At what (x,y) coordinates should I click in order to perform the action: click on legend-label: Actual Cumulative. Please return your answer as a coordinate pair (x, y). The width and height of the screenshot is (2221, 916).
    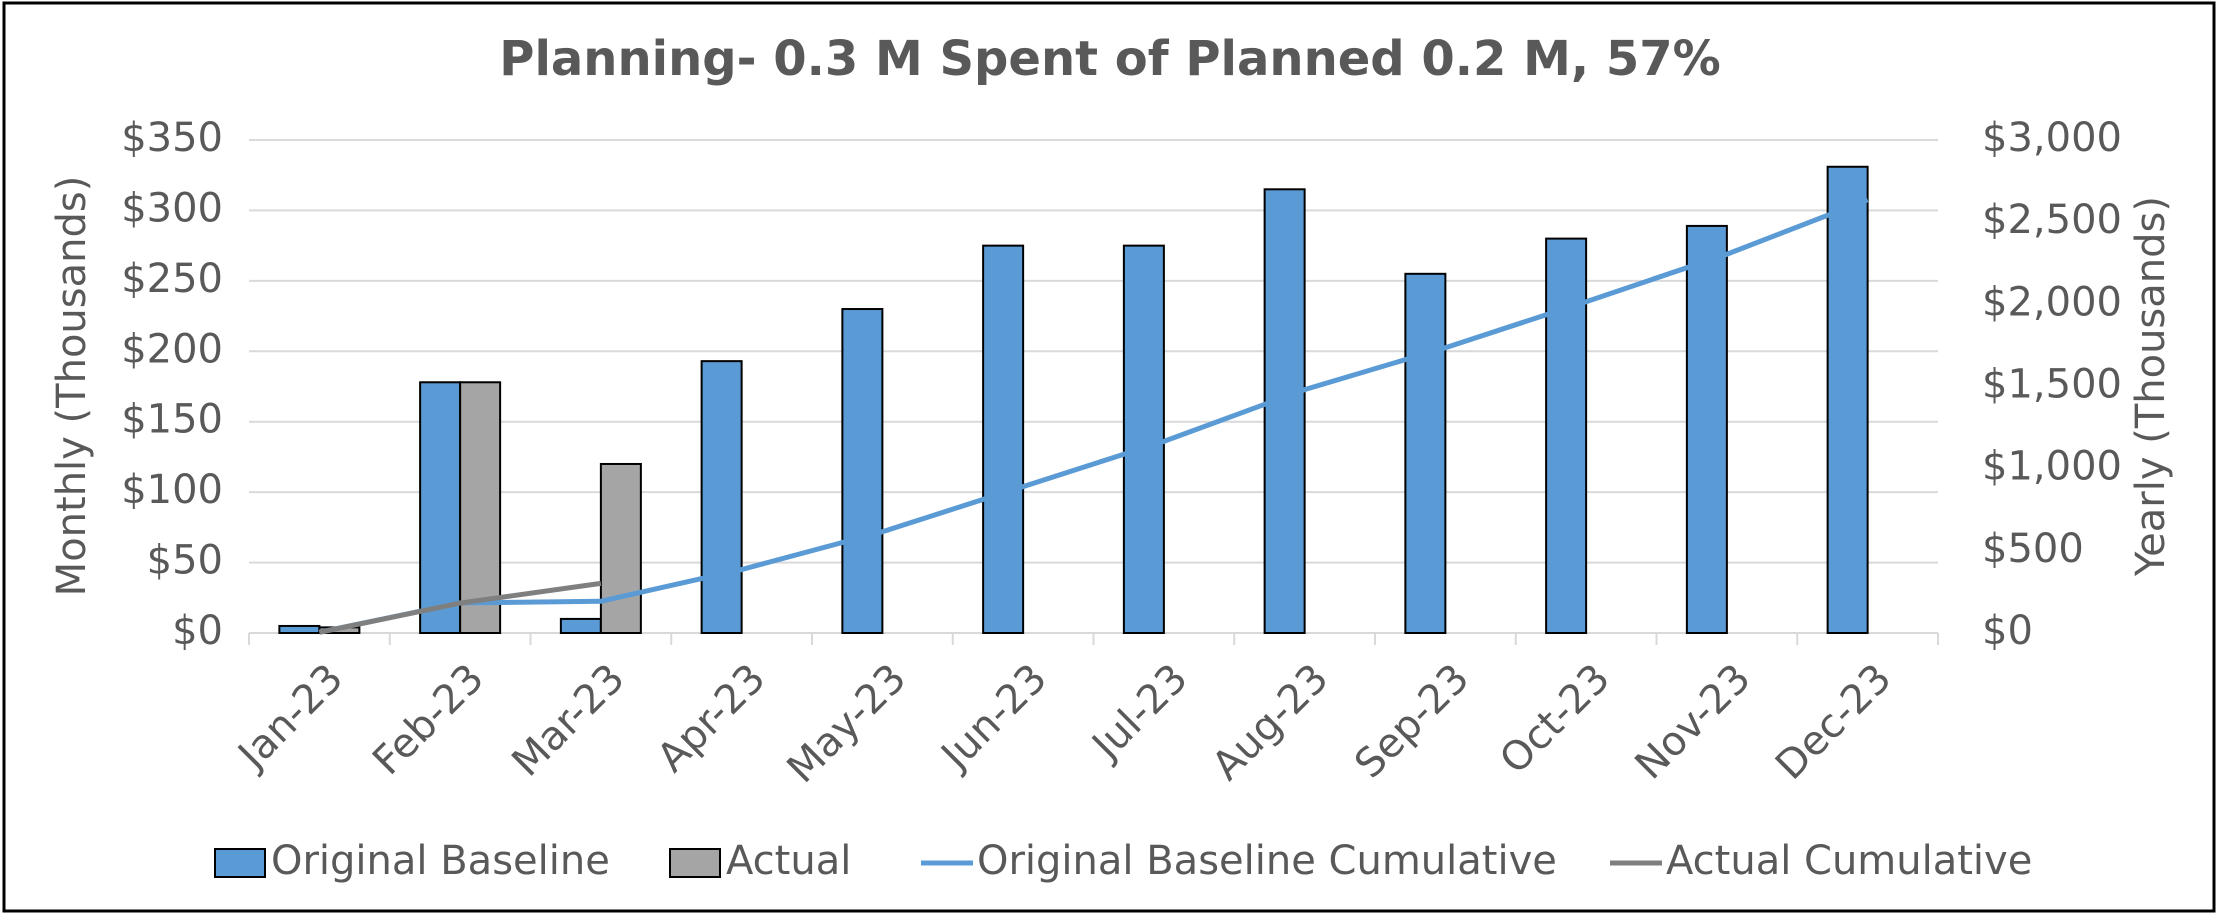
    Looking at the image, I should click on (1849, 861).